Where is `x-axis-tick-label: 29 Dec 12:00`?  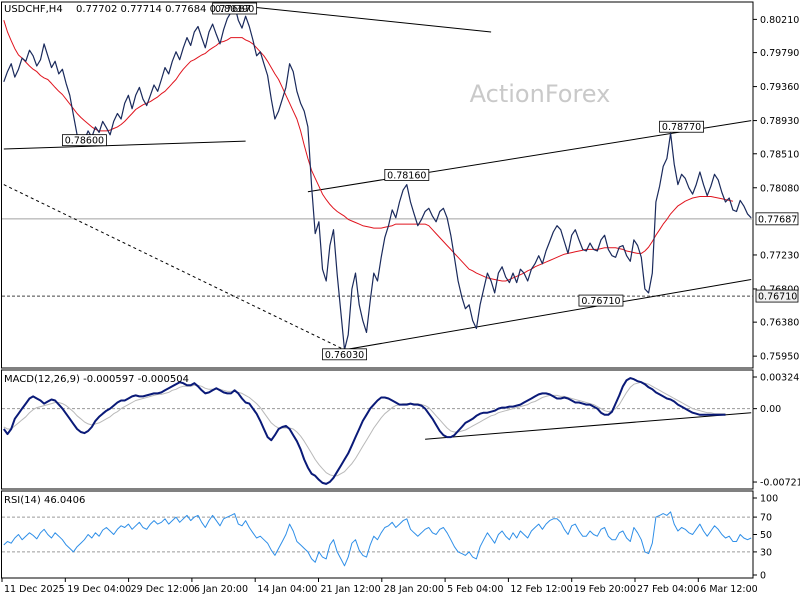 x-axis-tick-label: 29 Dec 12:00 is located at coordinates (163, 589).